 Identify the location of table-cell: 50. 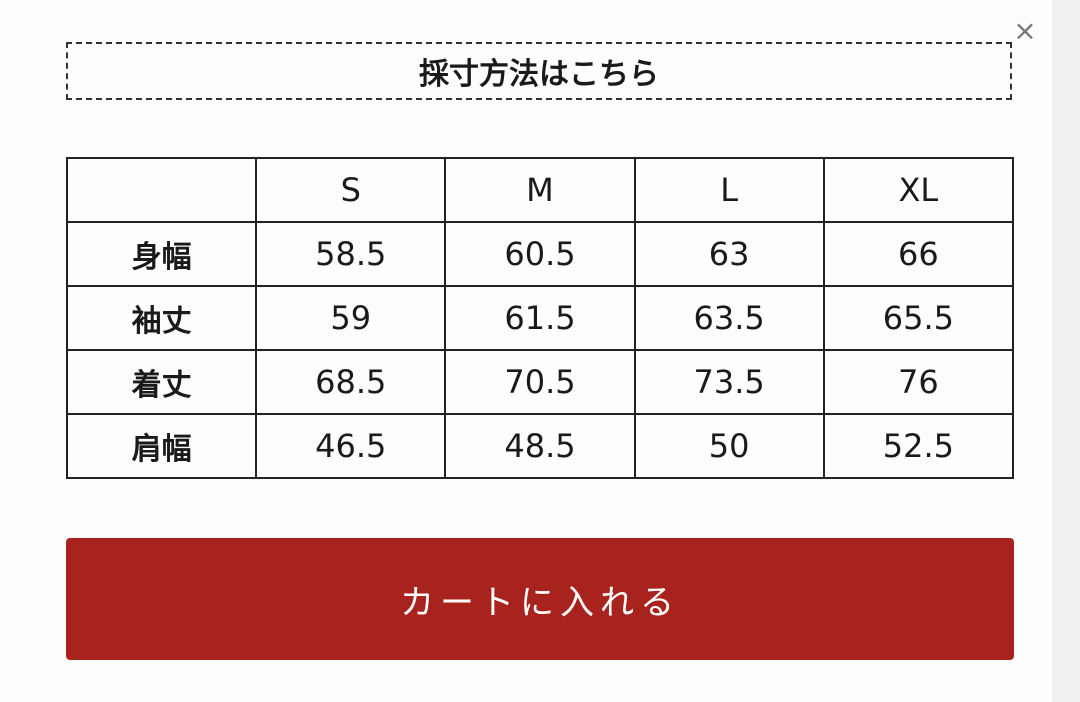
(729, 446).